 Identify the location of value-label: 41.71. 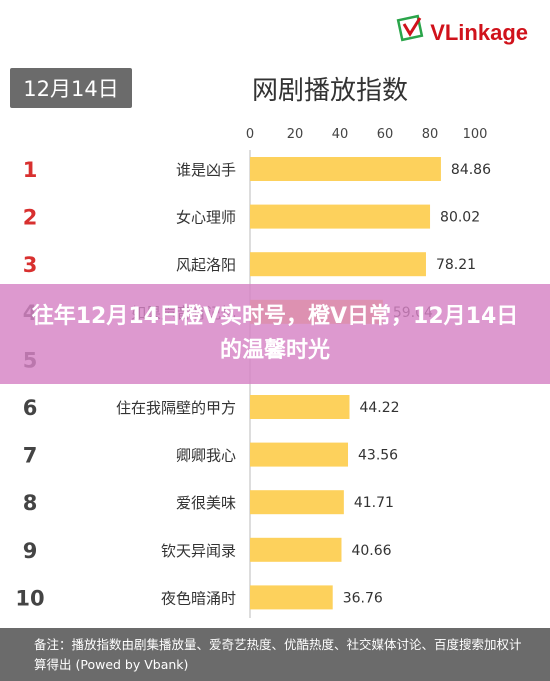
(374, 503).